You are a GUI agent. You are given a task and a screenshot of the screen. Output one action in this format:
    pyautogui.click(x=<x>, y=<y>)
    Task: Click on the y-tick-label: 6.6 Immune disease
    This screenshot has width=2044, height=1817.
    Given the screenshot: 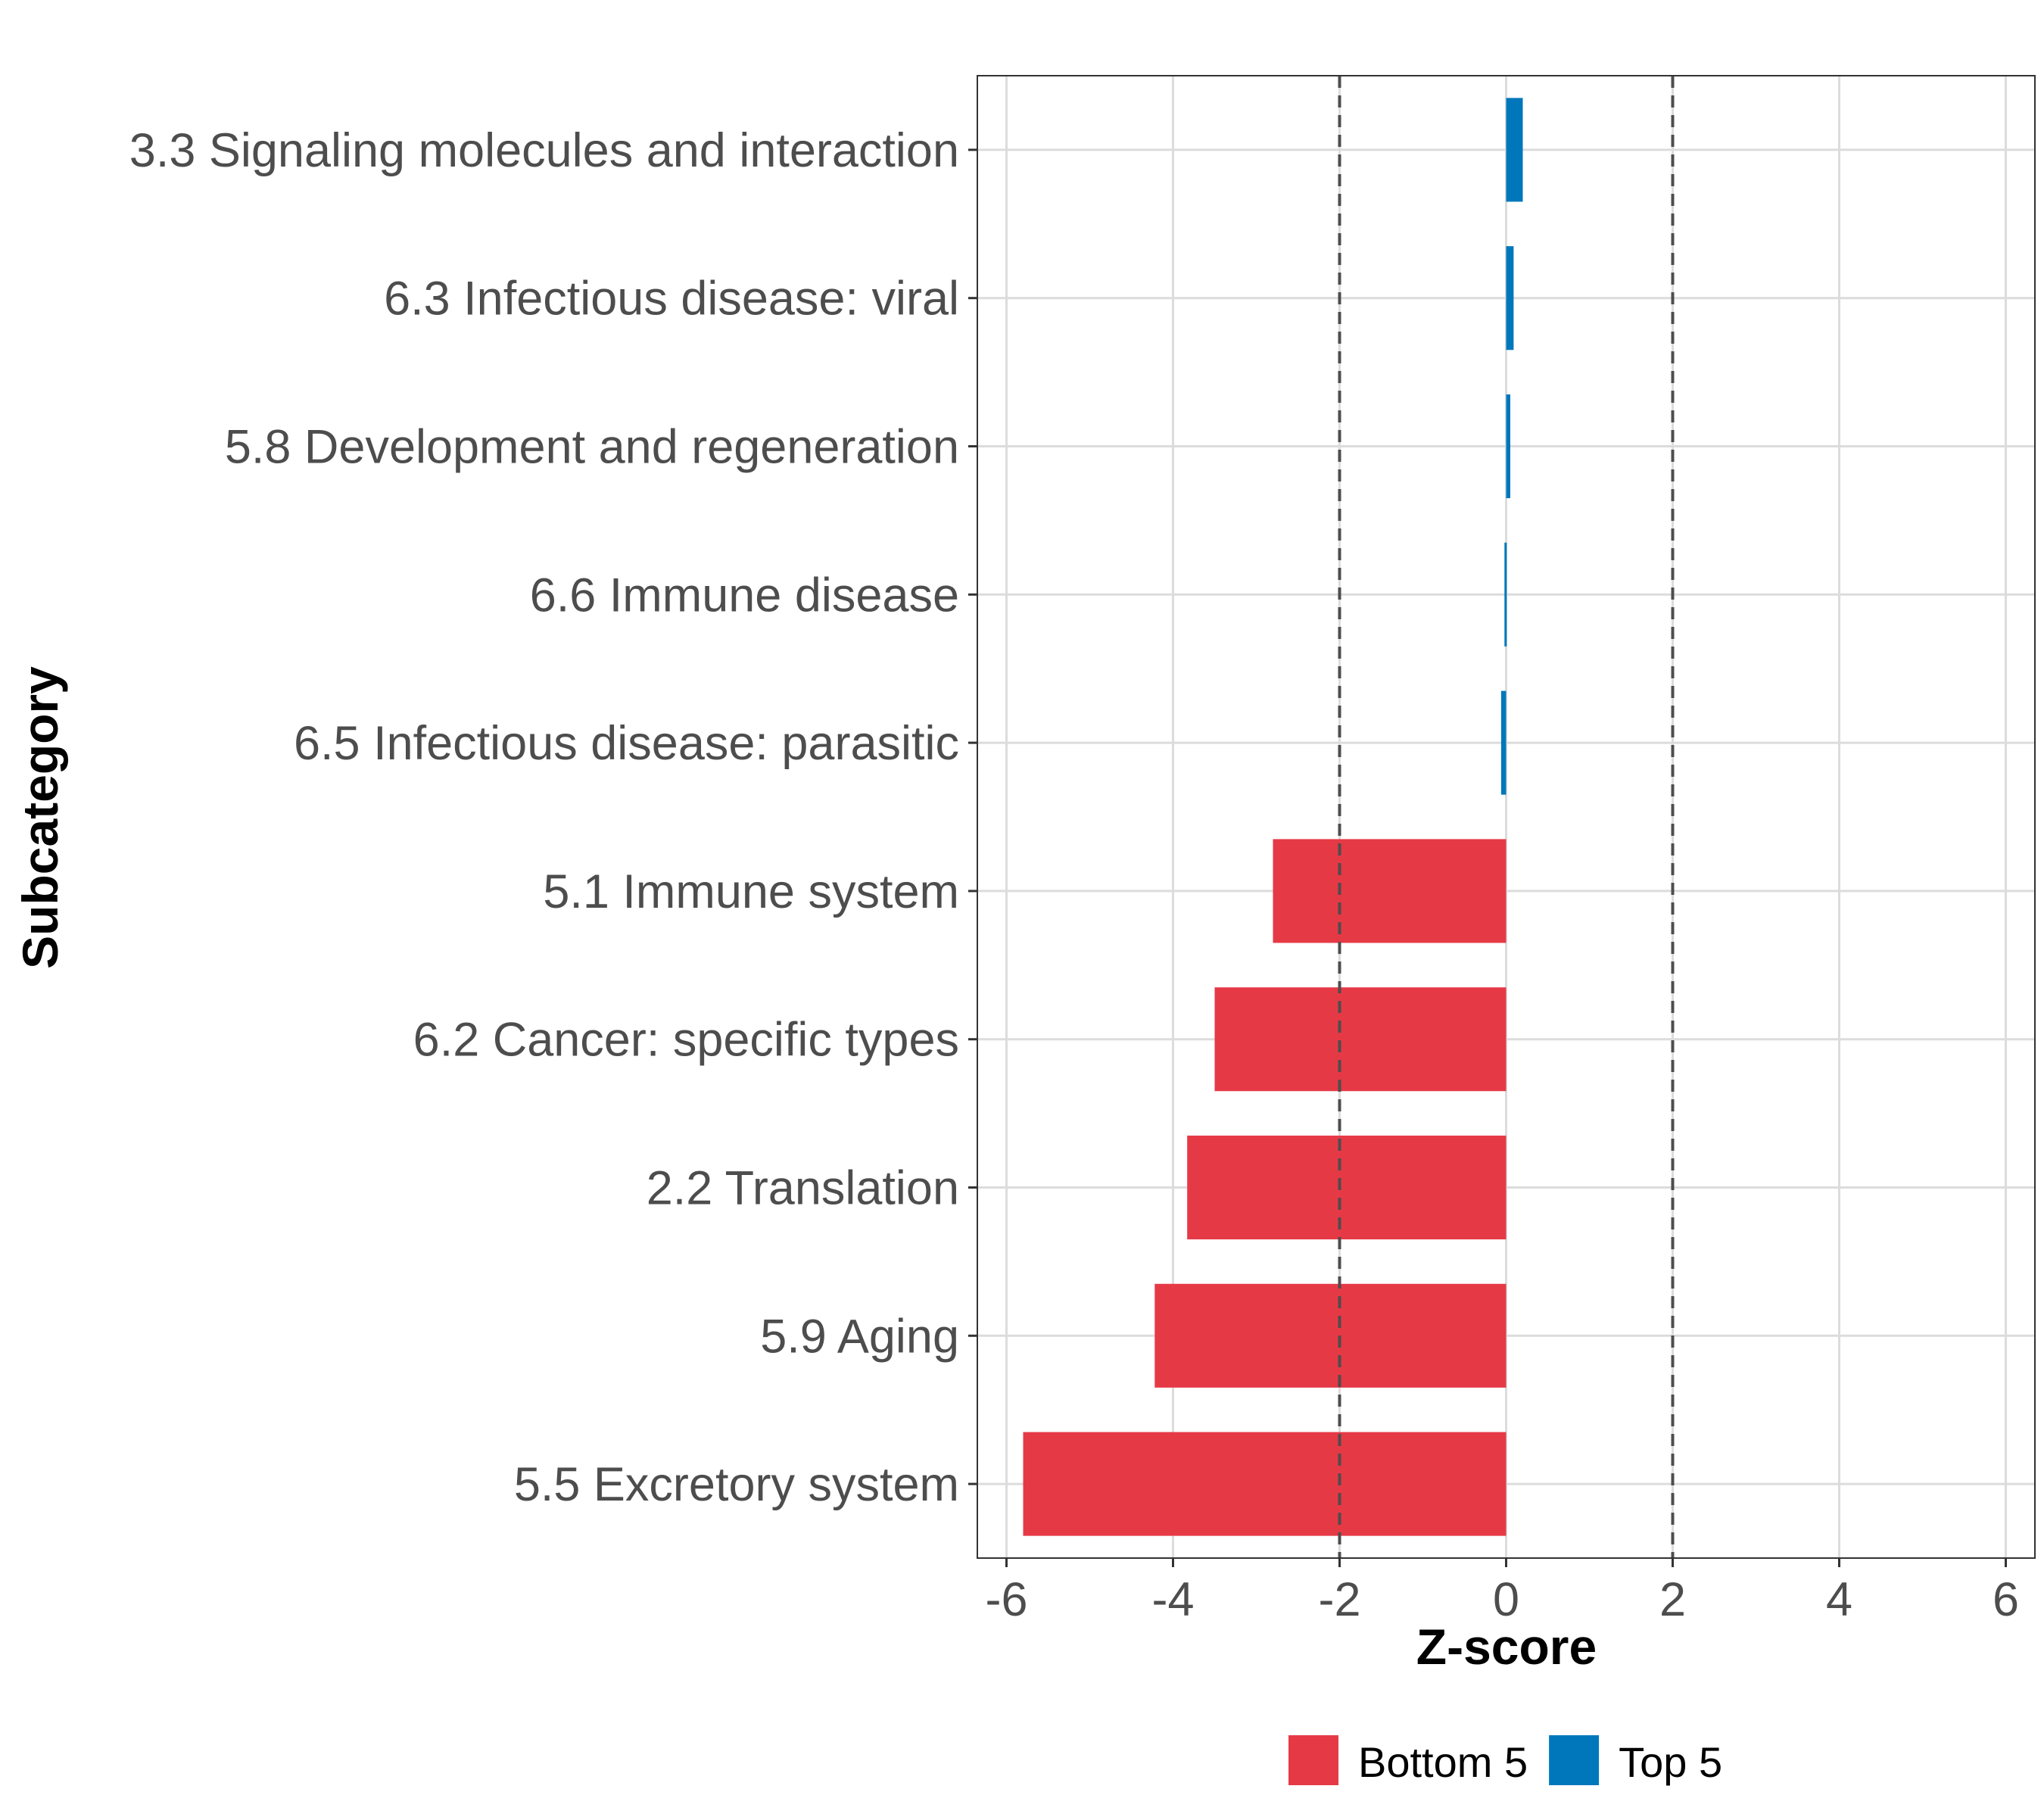 What is the action you would take?
    pyautogui.click(x=744, y=595)
    